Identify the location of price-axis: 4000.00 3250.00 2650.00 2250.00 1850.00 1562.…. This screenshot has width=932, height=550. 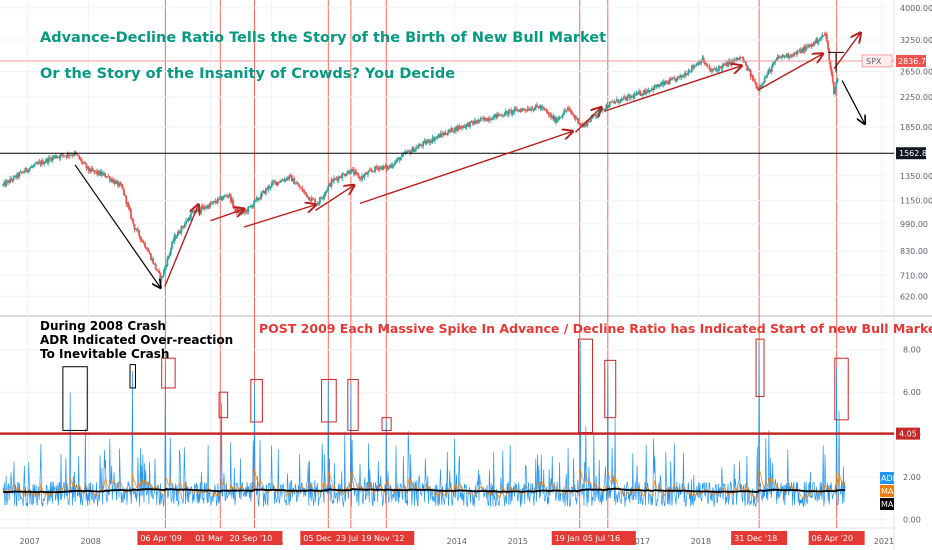
(896, 152).